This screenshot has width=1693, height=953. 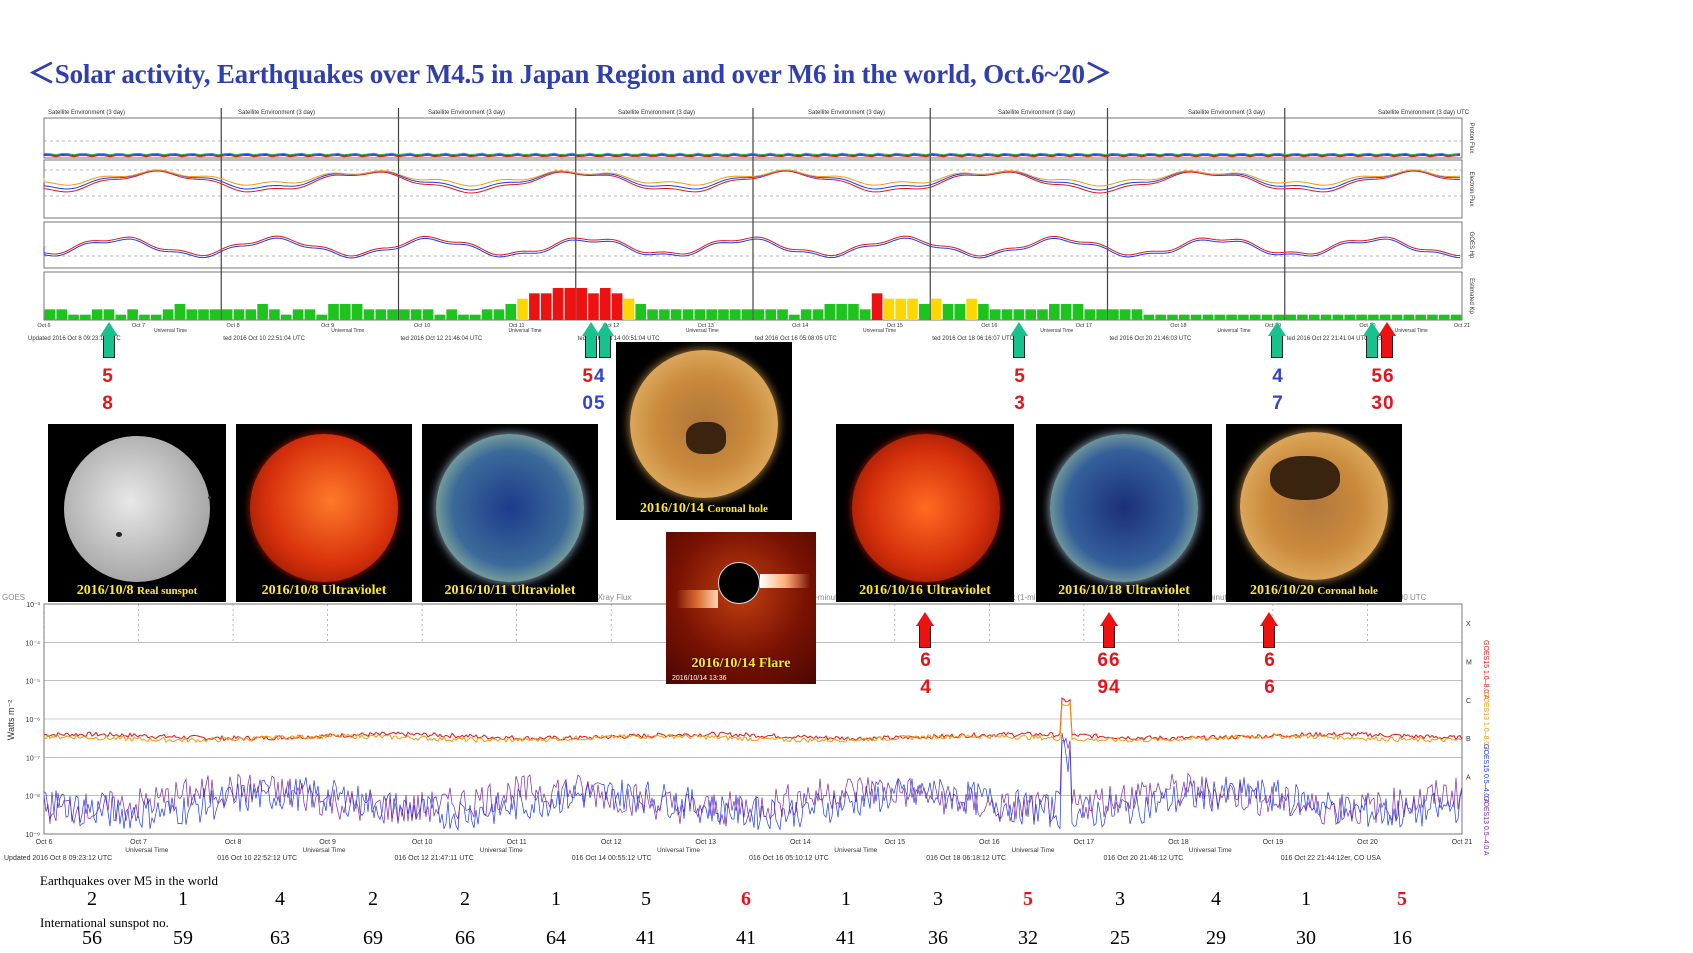 I want to click on date-tick-label: Oct 16, so click(x=989, y=326).